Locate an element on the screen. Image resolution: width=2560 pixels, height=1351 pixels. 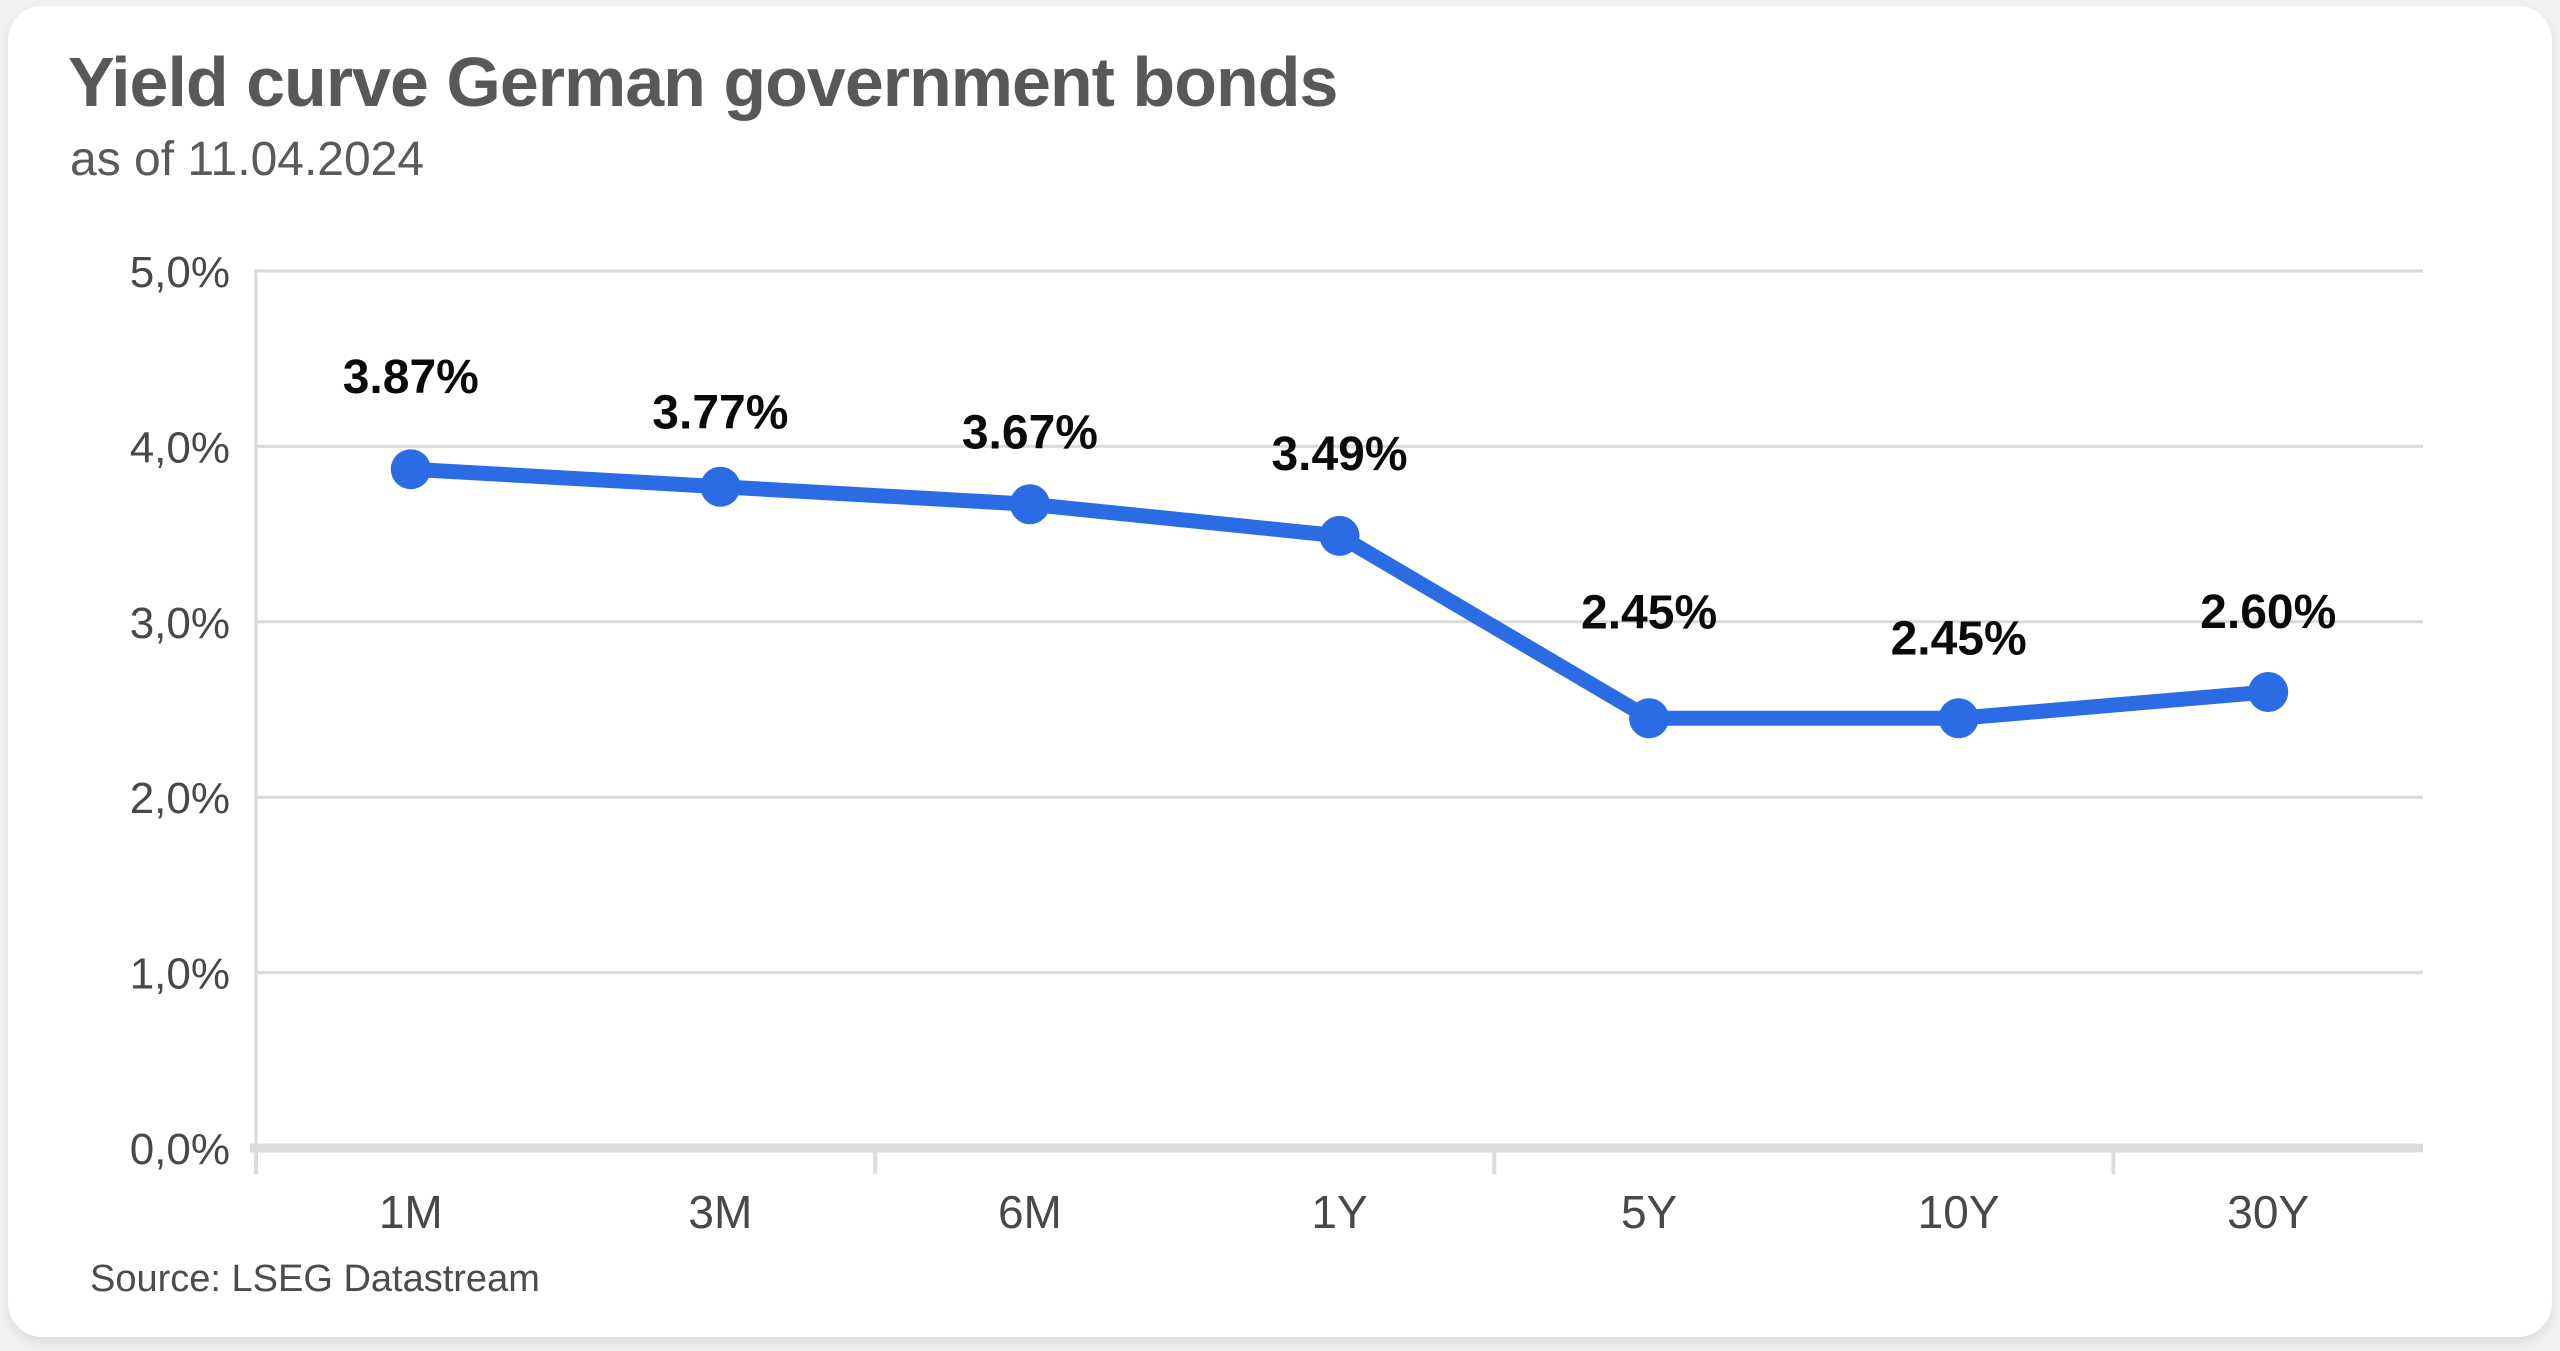
data-point-label: 3.77% is located at coordinates (720, 413).